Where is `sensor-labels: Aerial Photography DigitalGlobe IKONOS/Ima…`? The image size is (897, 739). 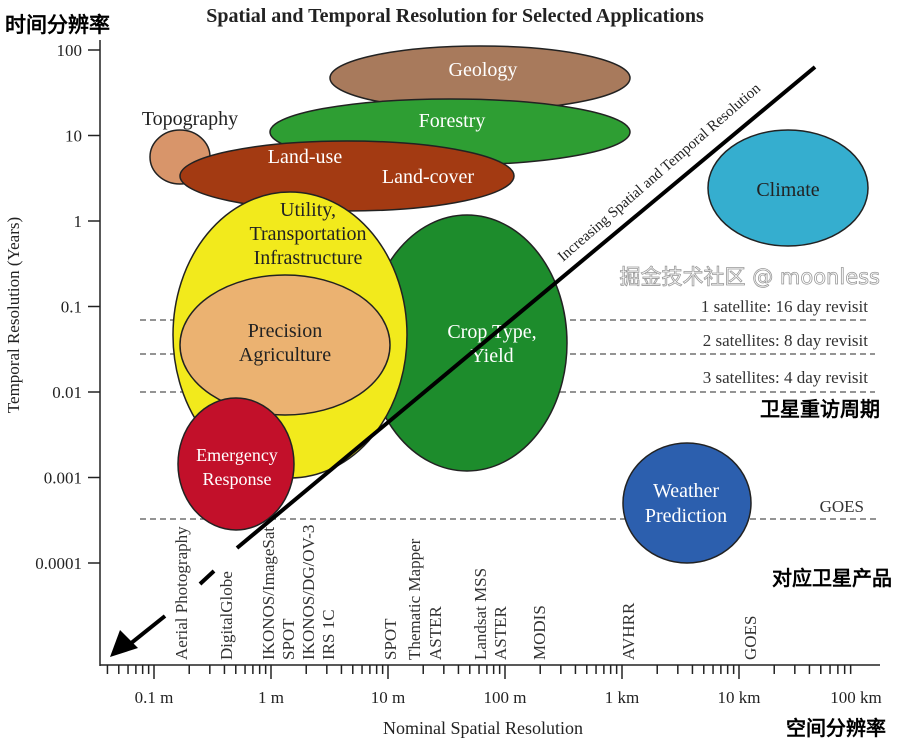
sensor-labels: Aerial Photography DigitalGlobe IKONOS/Ima… is located at coordinates (466, 592).